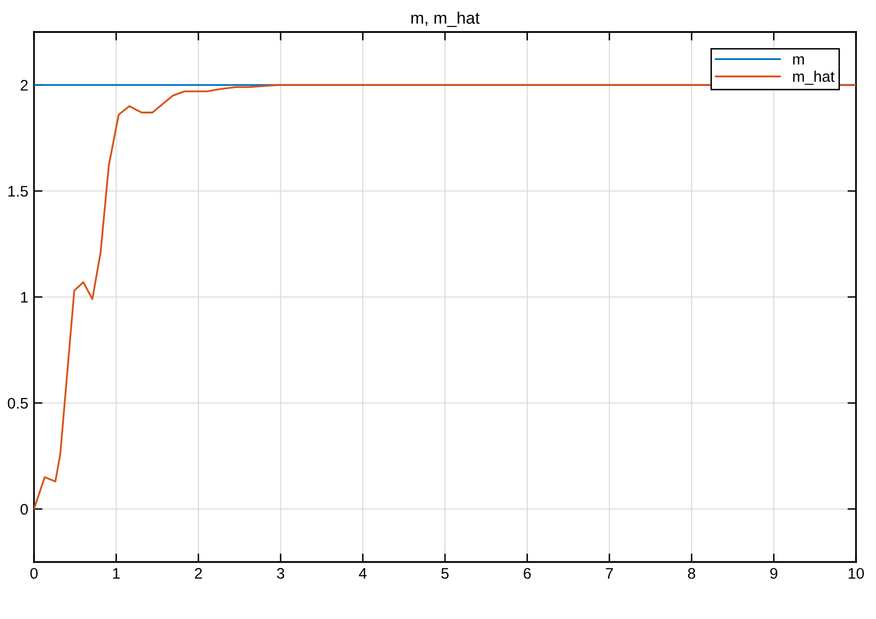 This screenshot has width=876, height=619. Describe the element at coordinates (280, 573) in the screenshot. I see `x-tick-label: 3` at that location.